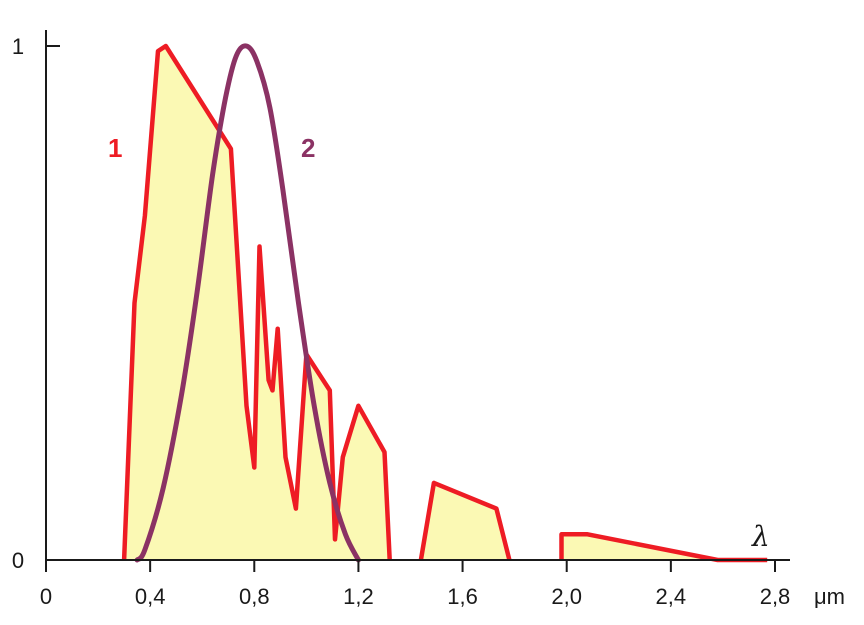  What do you see at coordinates (566, 596) in the screenshot?
I see `x-tick-label-5: 2,0` at bounding box center [566, 596].